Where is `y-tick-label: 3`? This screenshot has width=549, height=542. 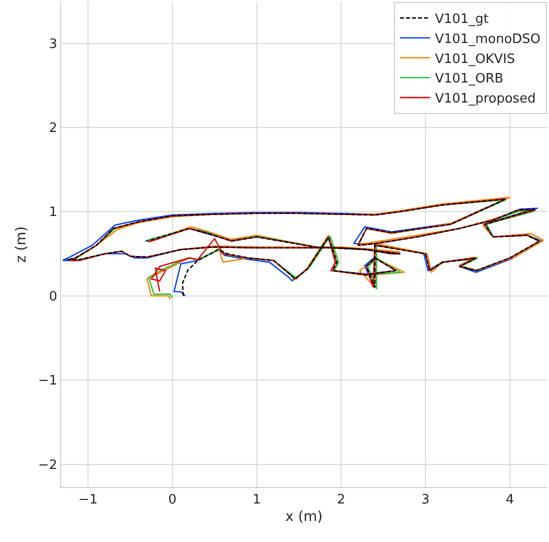 y-tick-label: 3 is located at coordinates (53, 44).